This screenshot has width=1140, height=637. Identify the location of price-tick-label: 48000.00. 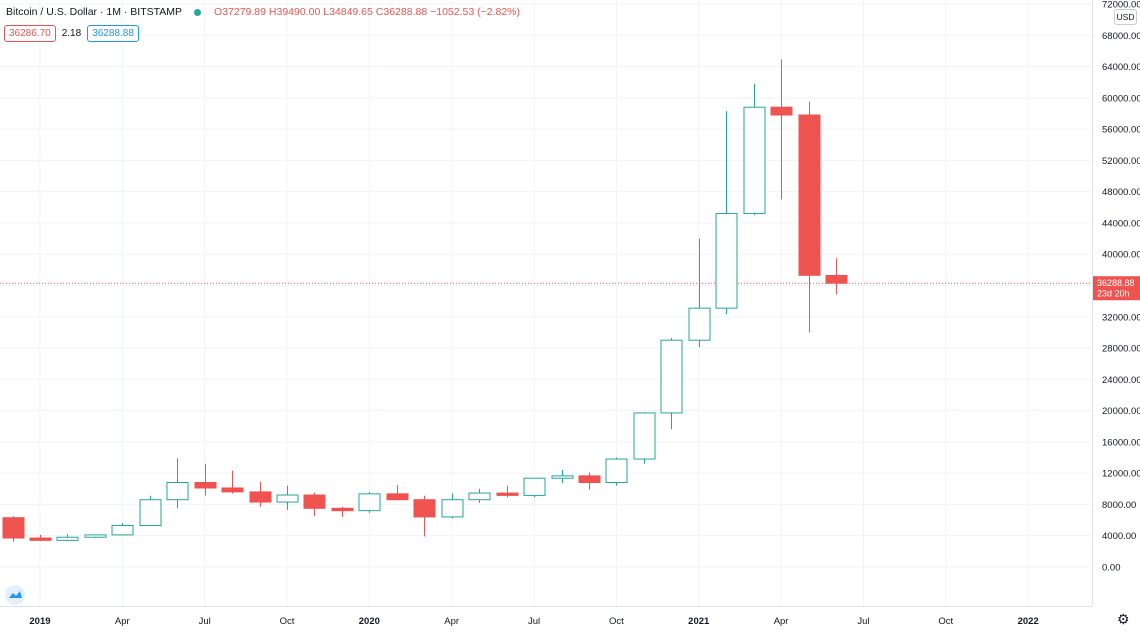
(1121, 192).